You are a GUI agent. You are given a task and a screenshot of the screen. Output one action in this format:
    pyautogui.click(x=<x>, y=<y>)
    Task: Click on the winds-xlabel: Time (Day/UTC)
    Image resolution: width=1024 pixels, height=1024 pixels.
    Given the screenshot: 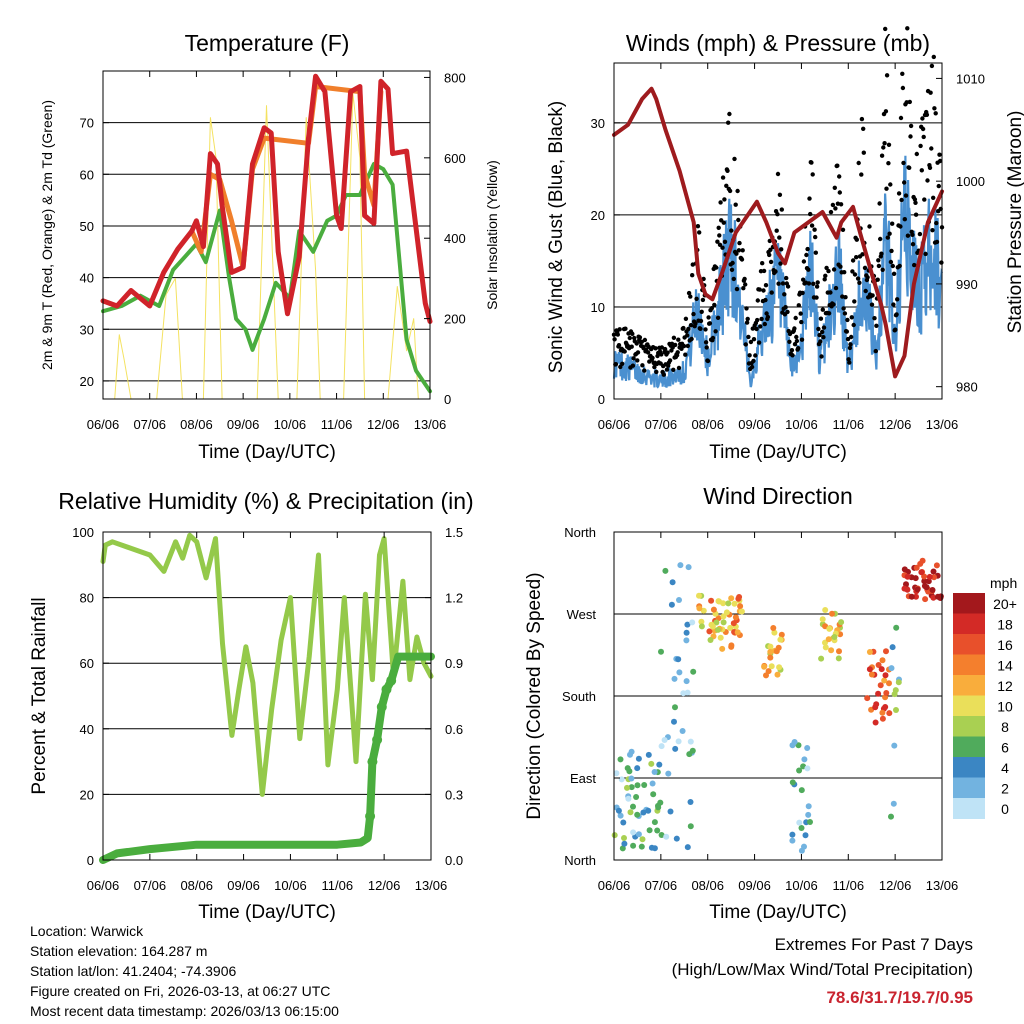 What is the action you would take?
    pyautogui.click(x=778, y=452)
    